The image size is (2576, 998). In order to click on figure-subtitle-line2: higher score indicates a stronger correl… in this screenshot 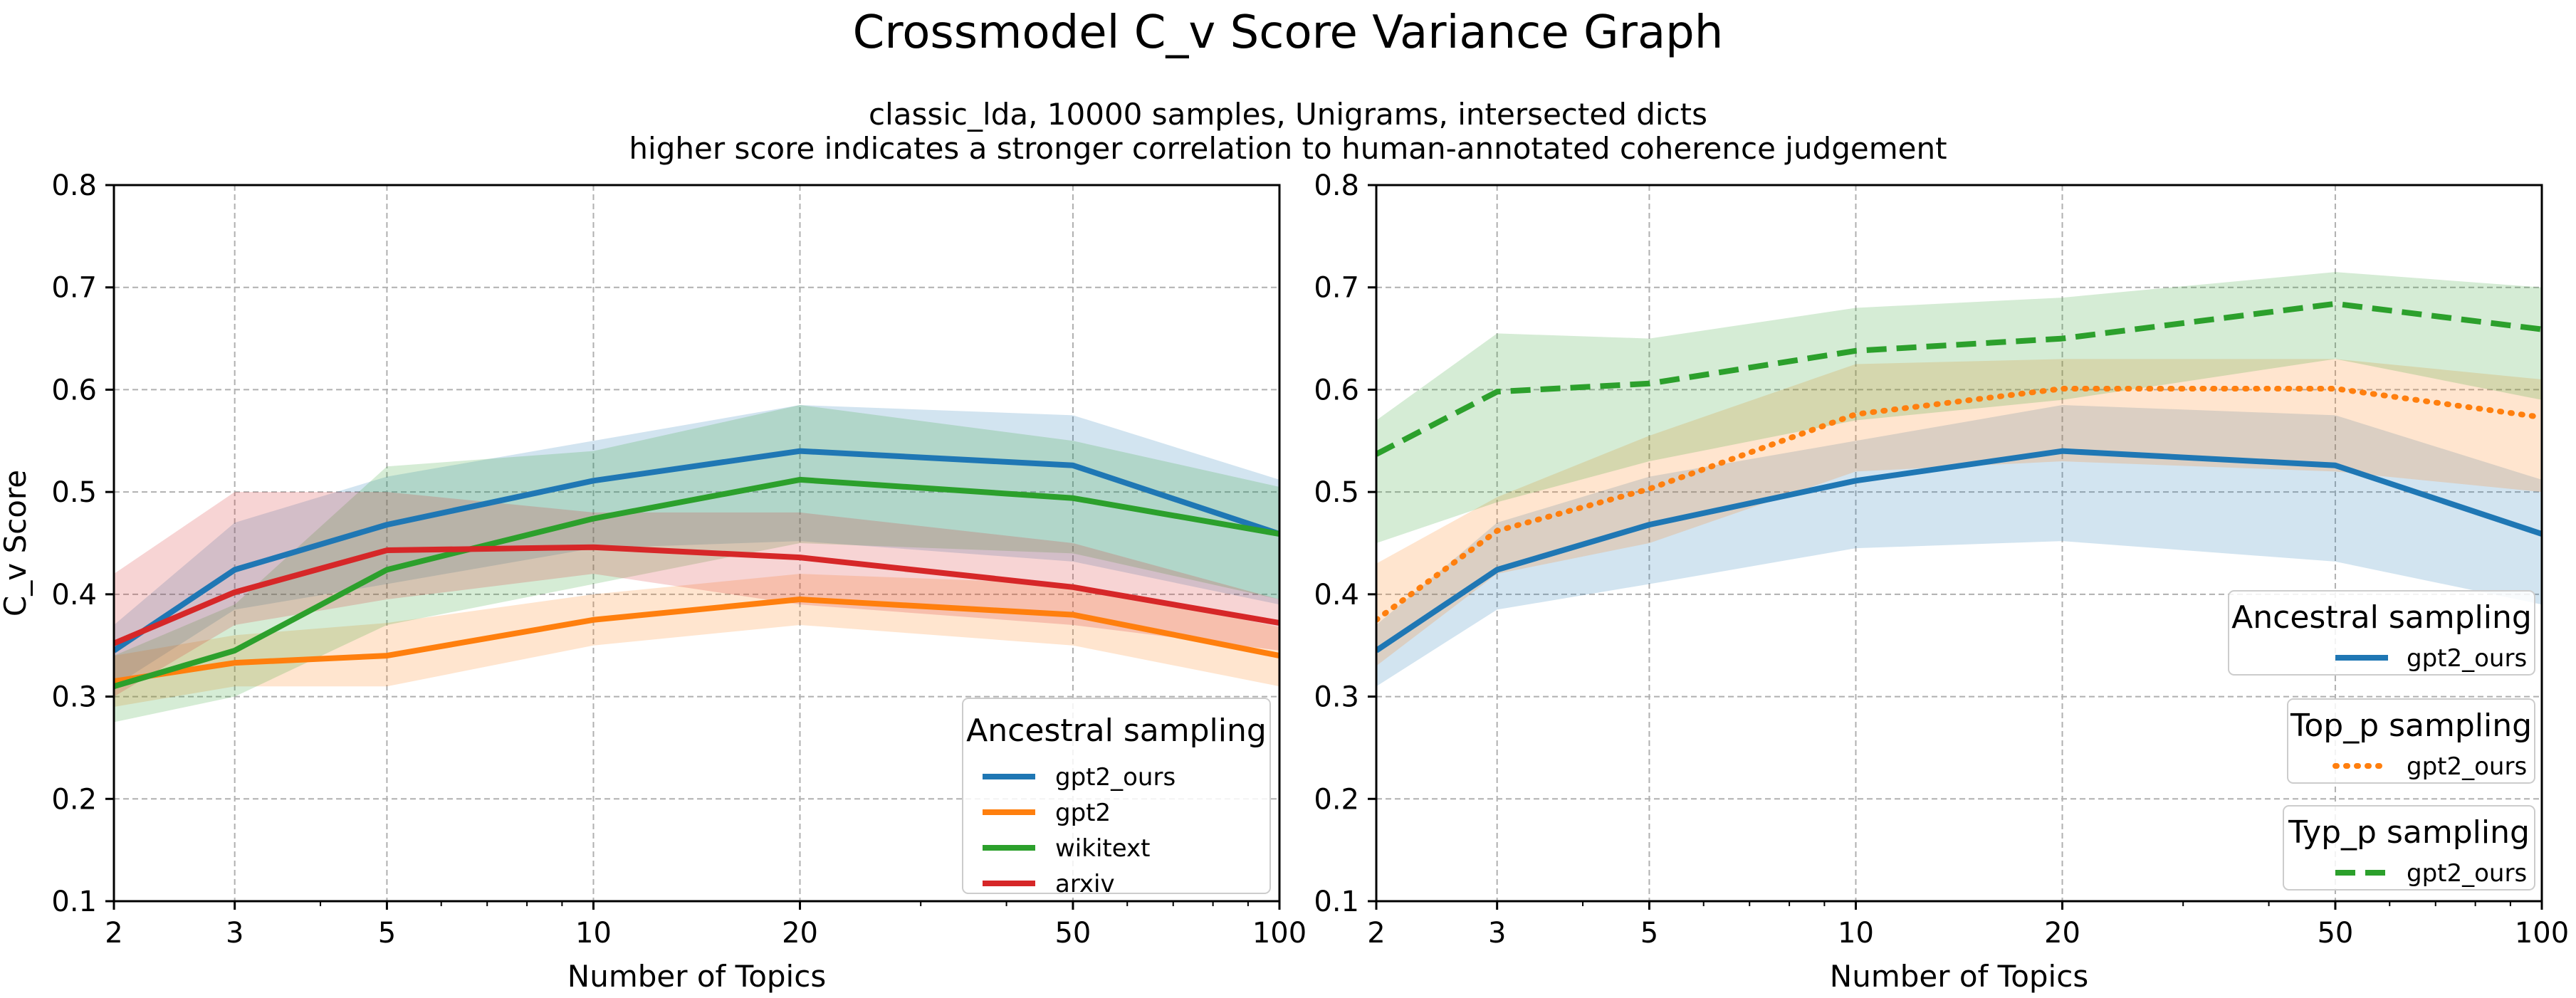, I will do `click(1288, 148)`.